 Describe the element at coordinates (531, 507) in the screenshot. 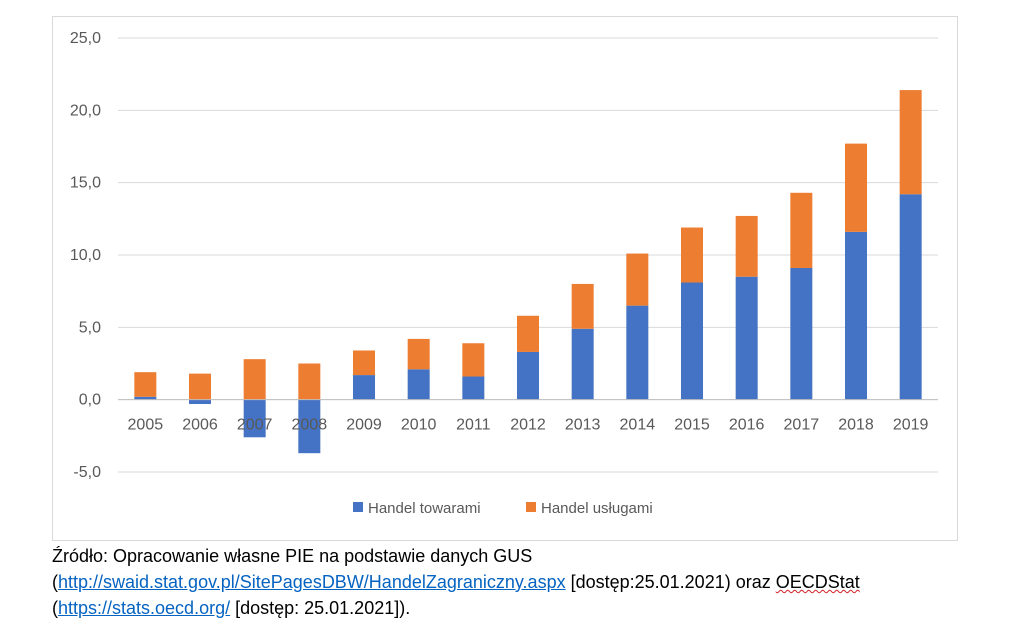

I see `legend-swatch-services` at that location.